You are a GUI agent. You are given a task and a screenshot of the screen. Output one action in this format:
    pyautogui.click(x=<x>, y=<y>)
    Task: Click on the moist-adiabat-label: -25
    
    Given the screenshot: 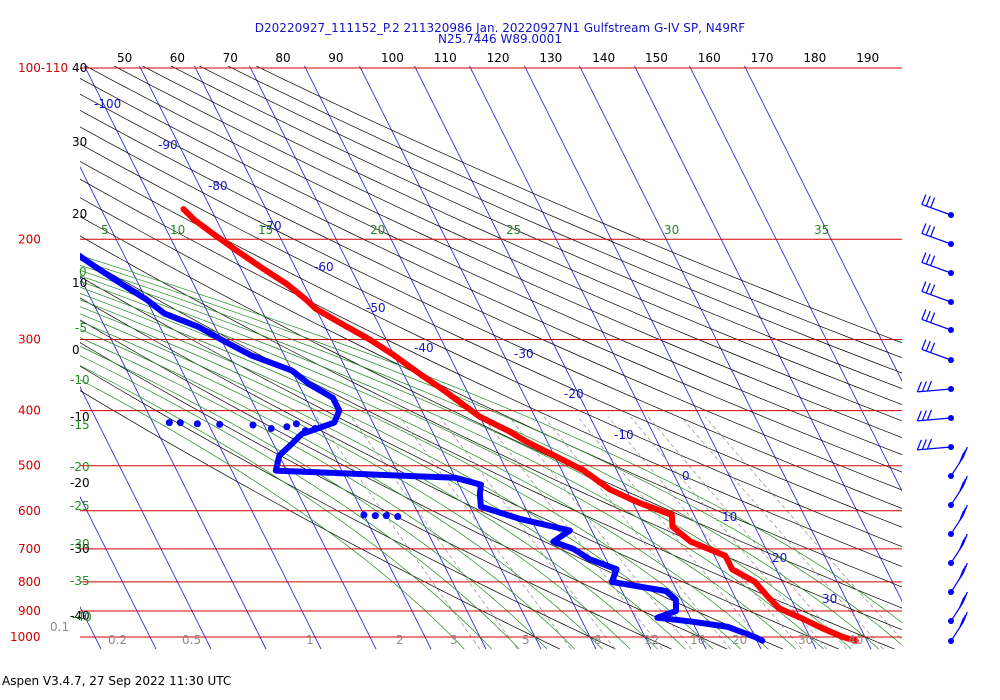 What is the action you would take?
    pyautogui.click(x=80, y=506)
    